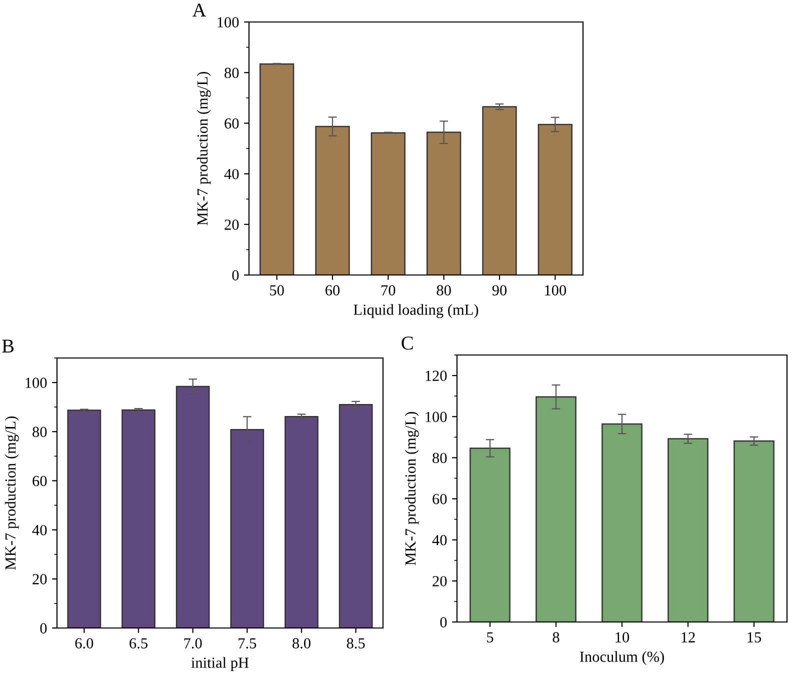  I want to click on chart-title: A, so click(199, 10).